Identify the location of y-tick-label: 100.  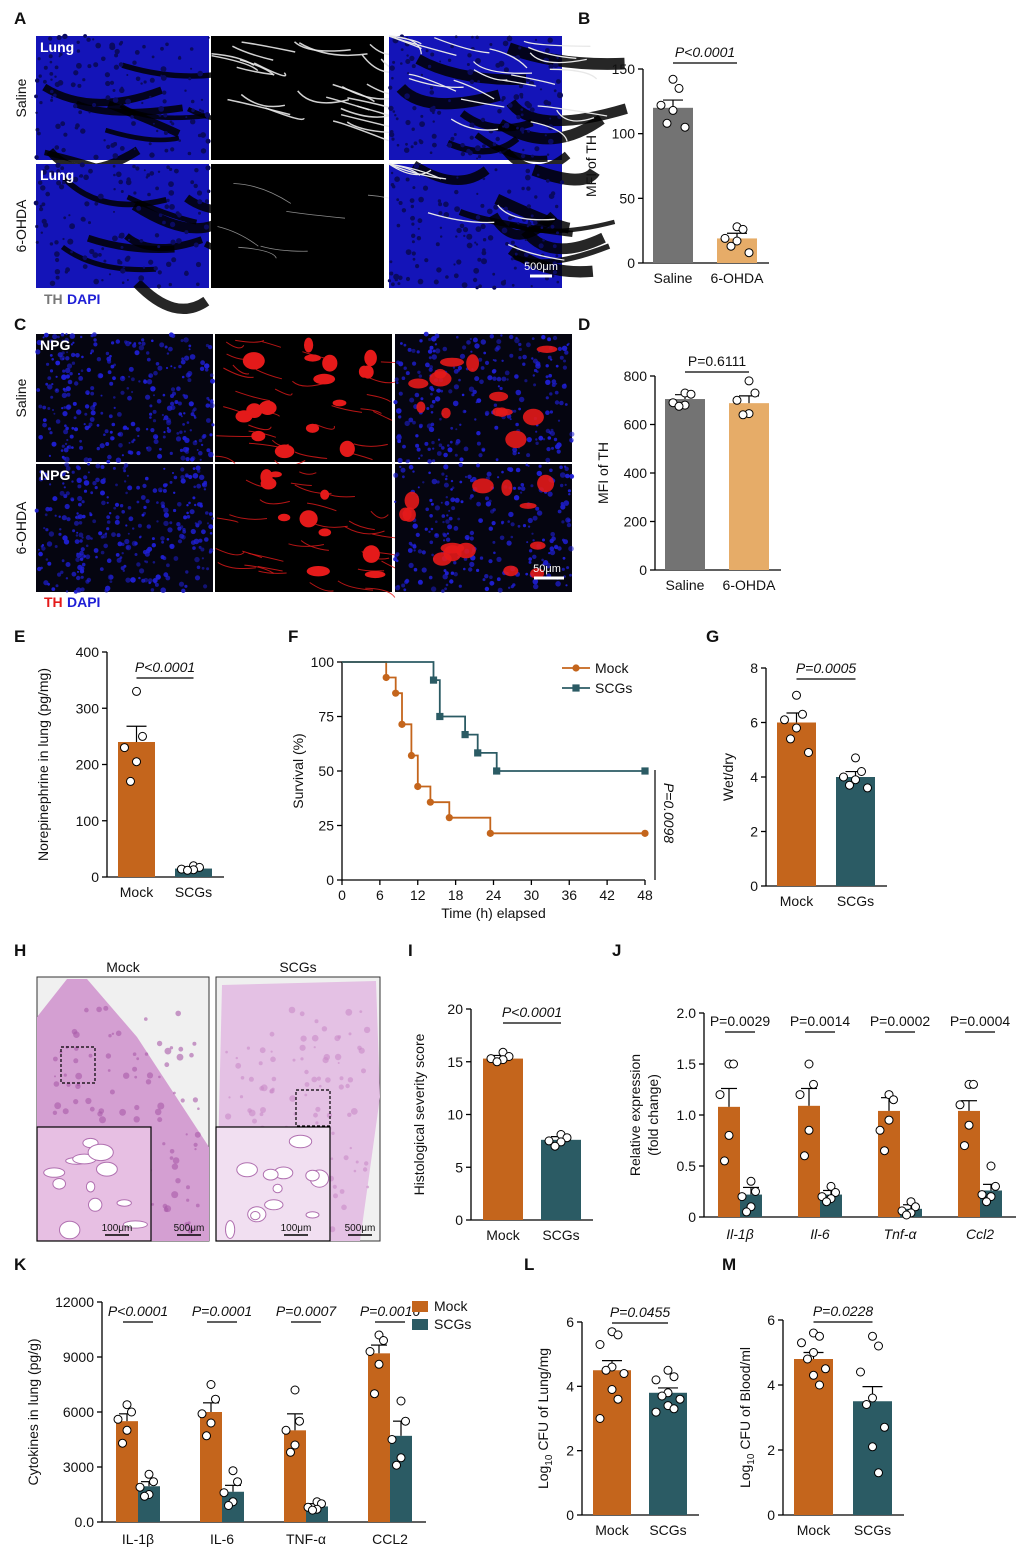
(88, 821).